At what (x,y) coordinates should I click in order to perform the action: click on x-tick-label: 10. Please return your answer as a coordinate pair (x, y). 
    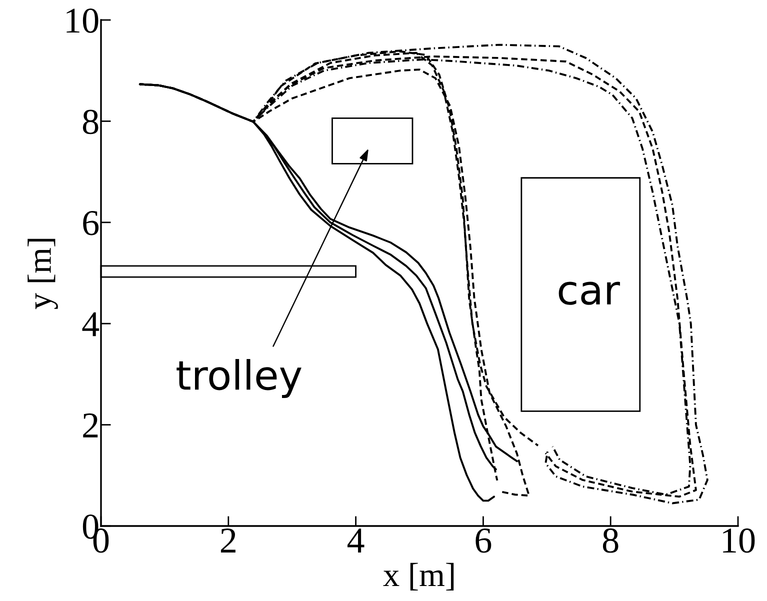
    Looking at the image, I should click on (739, 540).